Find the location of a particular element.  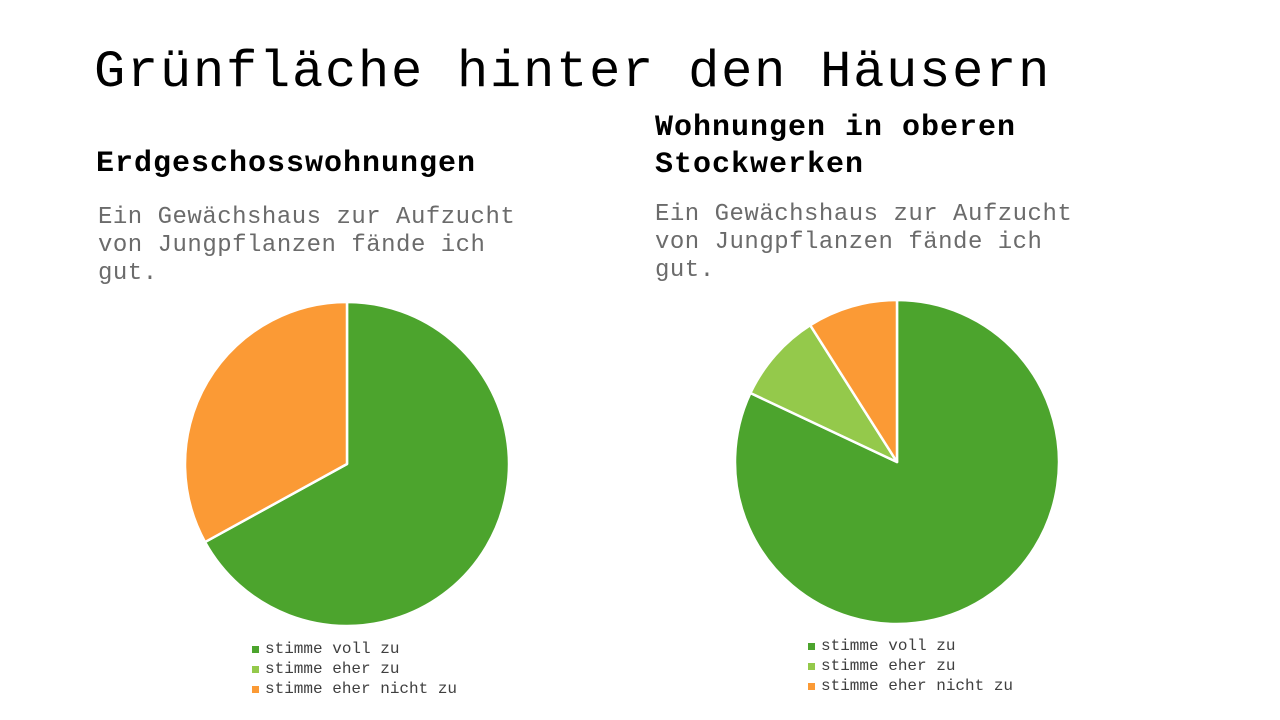

pie-slice-stimme-eher-zu is located at coordinates (824, 393).